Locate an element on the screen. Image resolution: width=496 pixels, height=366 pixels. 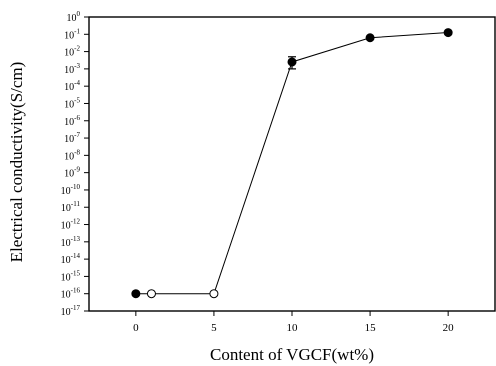
y-tick-label: 10⁰ is located at coordinates (74, 17).